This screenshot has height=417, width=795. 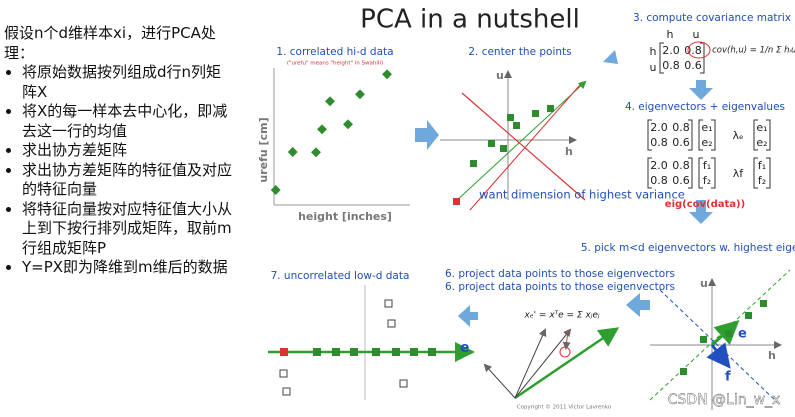 I want to click on row-name: u, so click(x=653, y=67).